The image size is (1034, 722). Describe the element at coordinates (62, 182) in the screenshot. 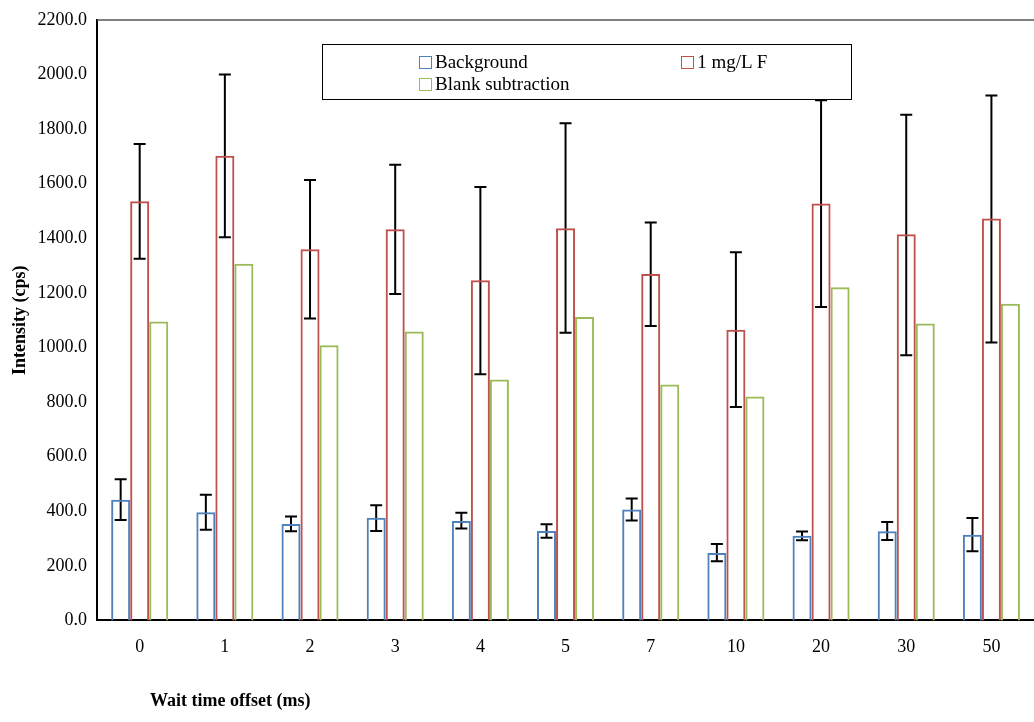

I see `y-tick-label: 1600.0` at that location.